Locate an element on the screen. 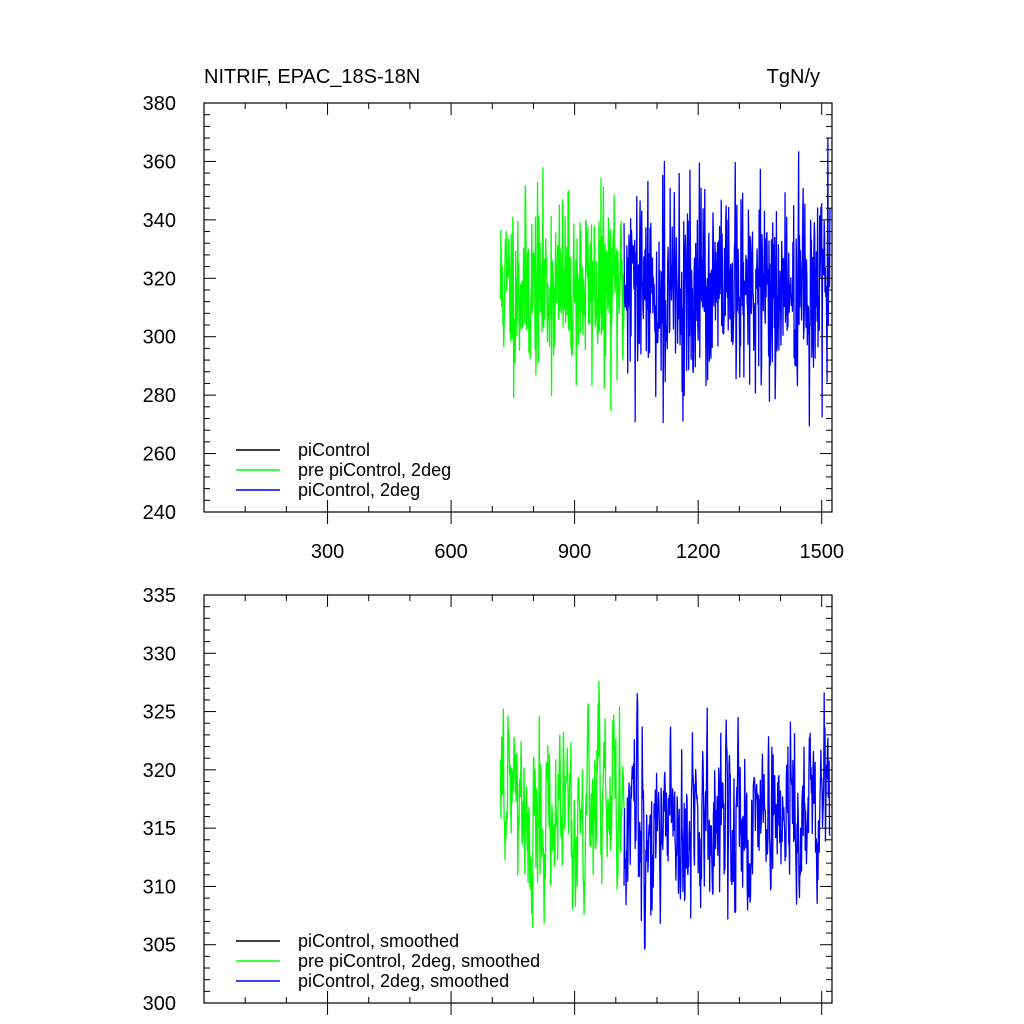  y-tick-label: 335 is located at coordinates (159, 596).